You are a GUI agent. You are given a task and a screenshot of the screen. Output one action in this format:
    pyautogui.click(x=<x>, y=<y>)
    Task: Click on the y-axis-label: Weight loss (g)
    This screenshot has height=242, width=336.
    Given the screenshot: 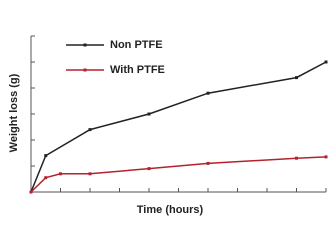 What is the action you would take?
    pyautogui.click(x=14, y=112)
    